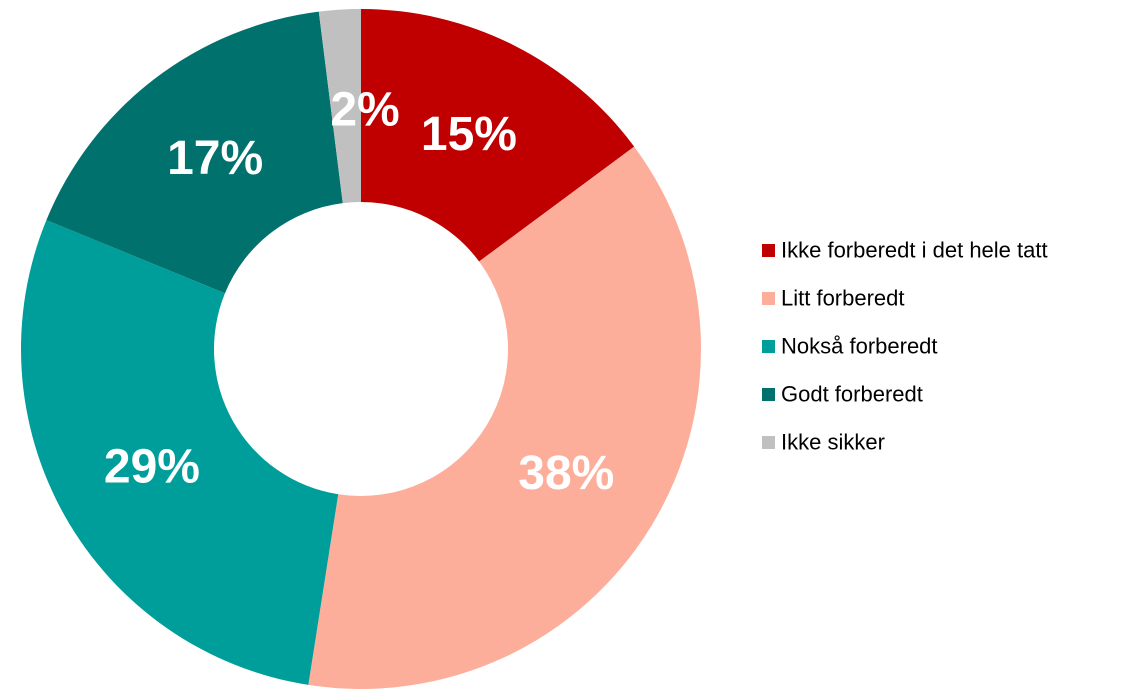 The height and width of the screenshot is (689, 1143). Describe the element at coordinates (152, 466) in the screenshot. I see `value-label: 29%` at that location.